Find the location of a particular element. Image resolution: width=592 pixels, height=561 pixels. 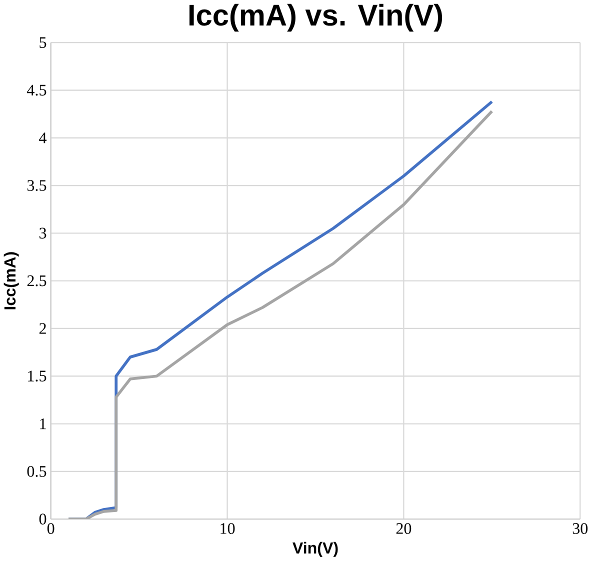

y-tick-label: 1.5 is located at coordinates (37, 376).